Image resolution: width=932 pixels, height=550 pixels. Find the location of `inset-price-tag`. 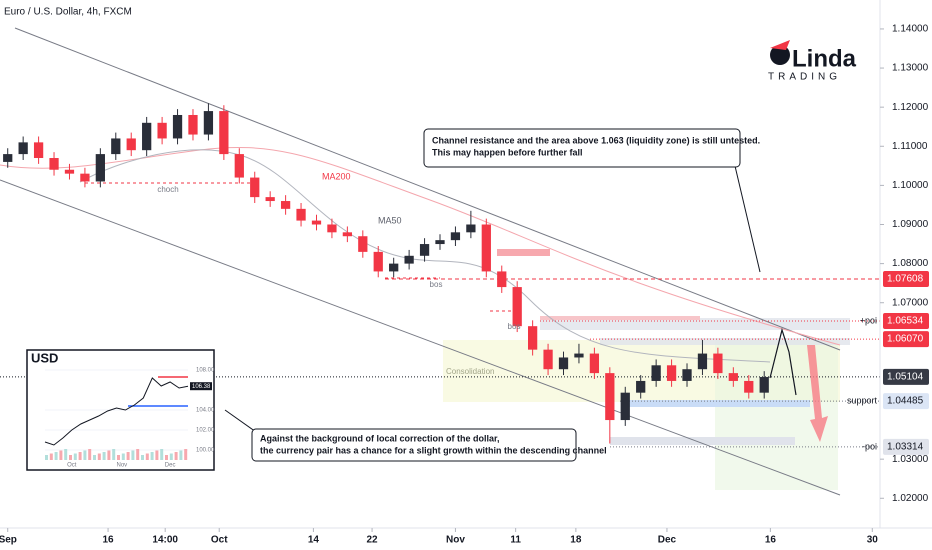

inset-price-tag is located at coordinates (201, 386).